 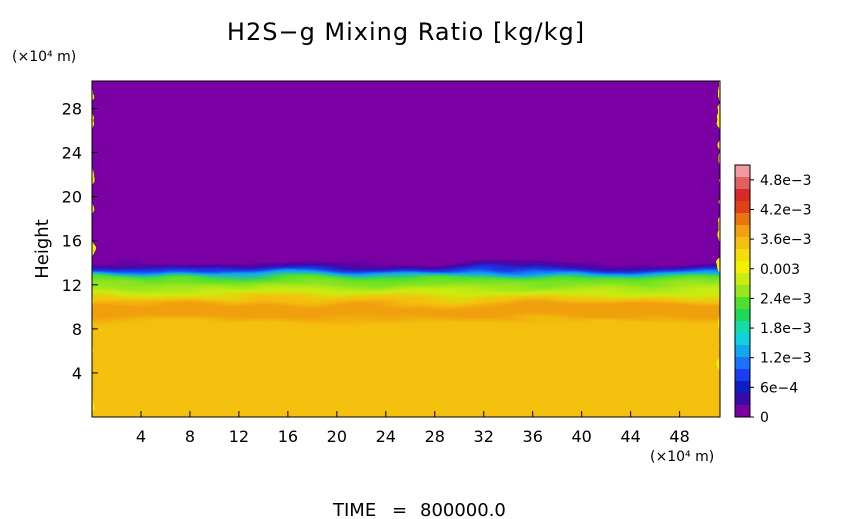 What do you see at coordinates (72, 285) in the screenshot?
I see `y-tick-label: 12` at bounding box center [72, 285].